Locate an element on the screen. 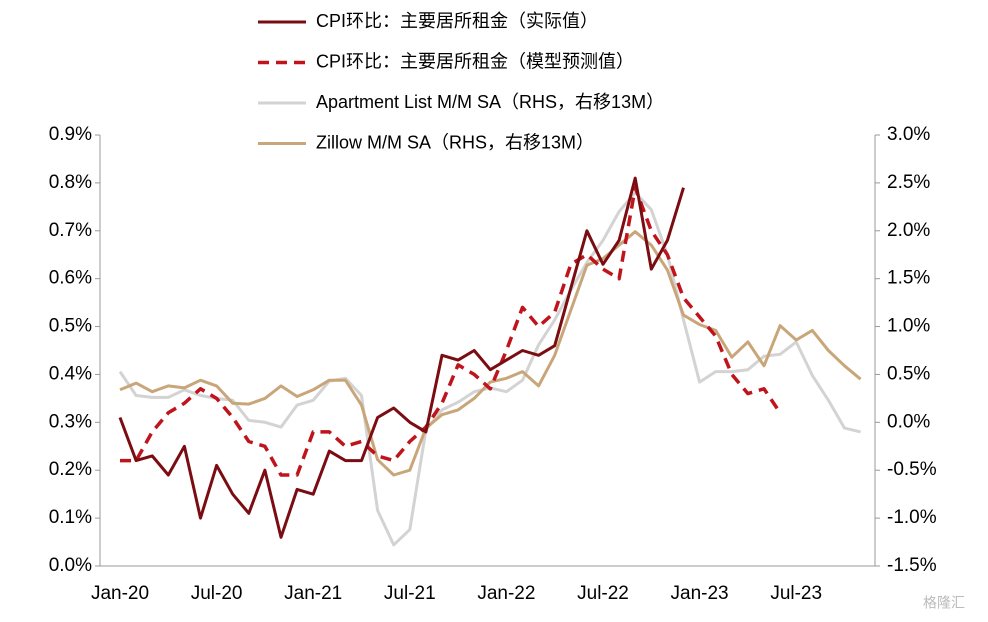 Image resolution: width=988 pixels, height=622 pixels. x-tick-label: Jan-20 is located at coordinates (120, 593).